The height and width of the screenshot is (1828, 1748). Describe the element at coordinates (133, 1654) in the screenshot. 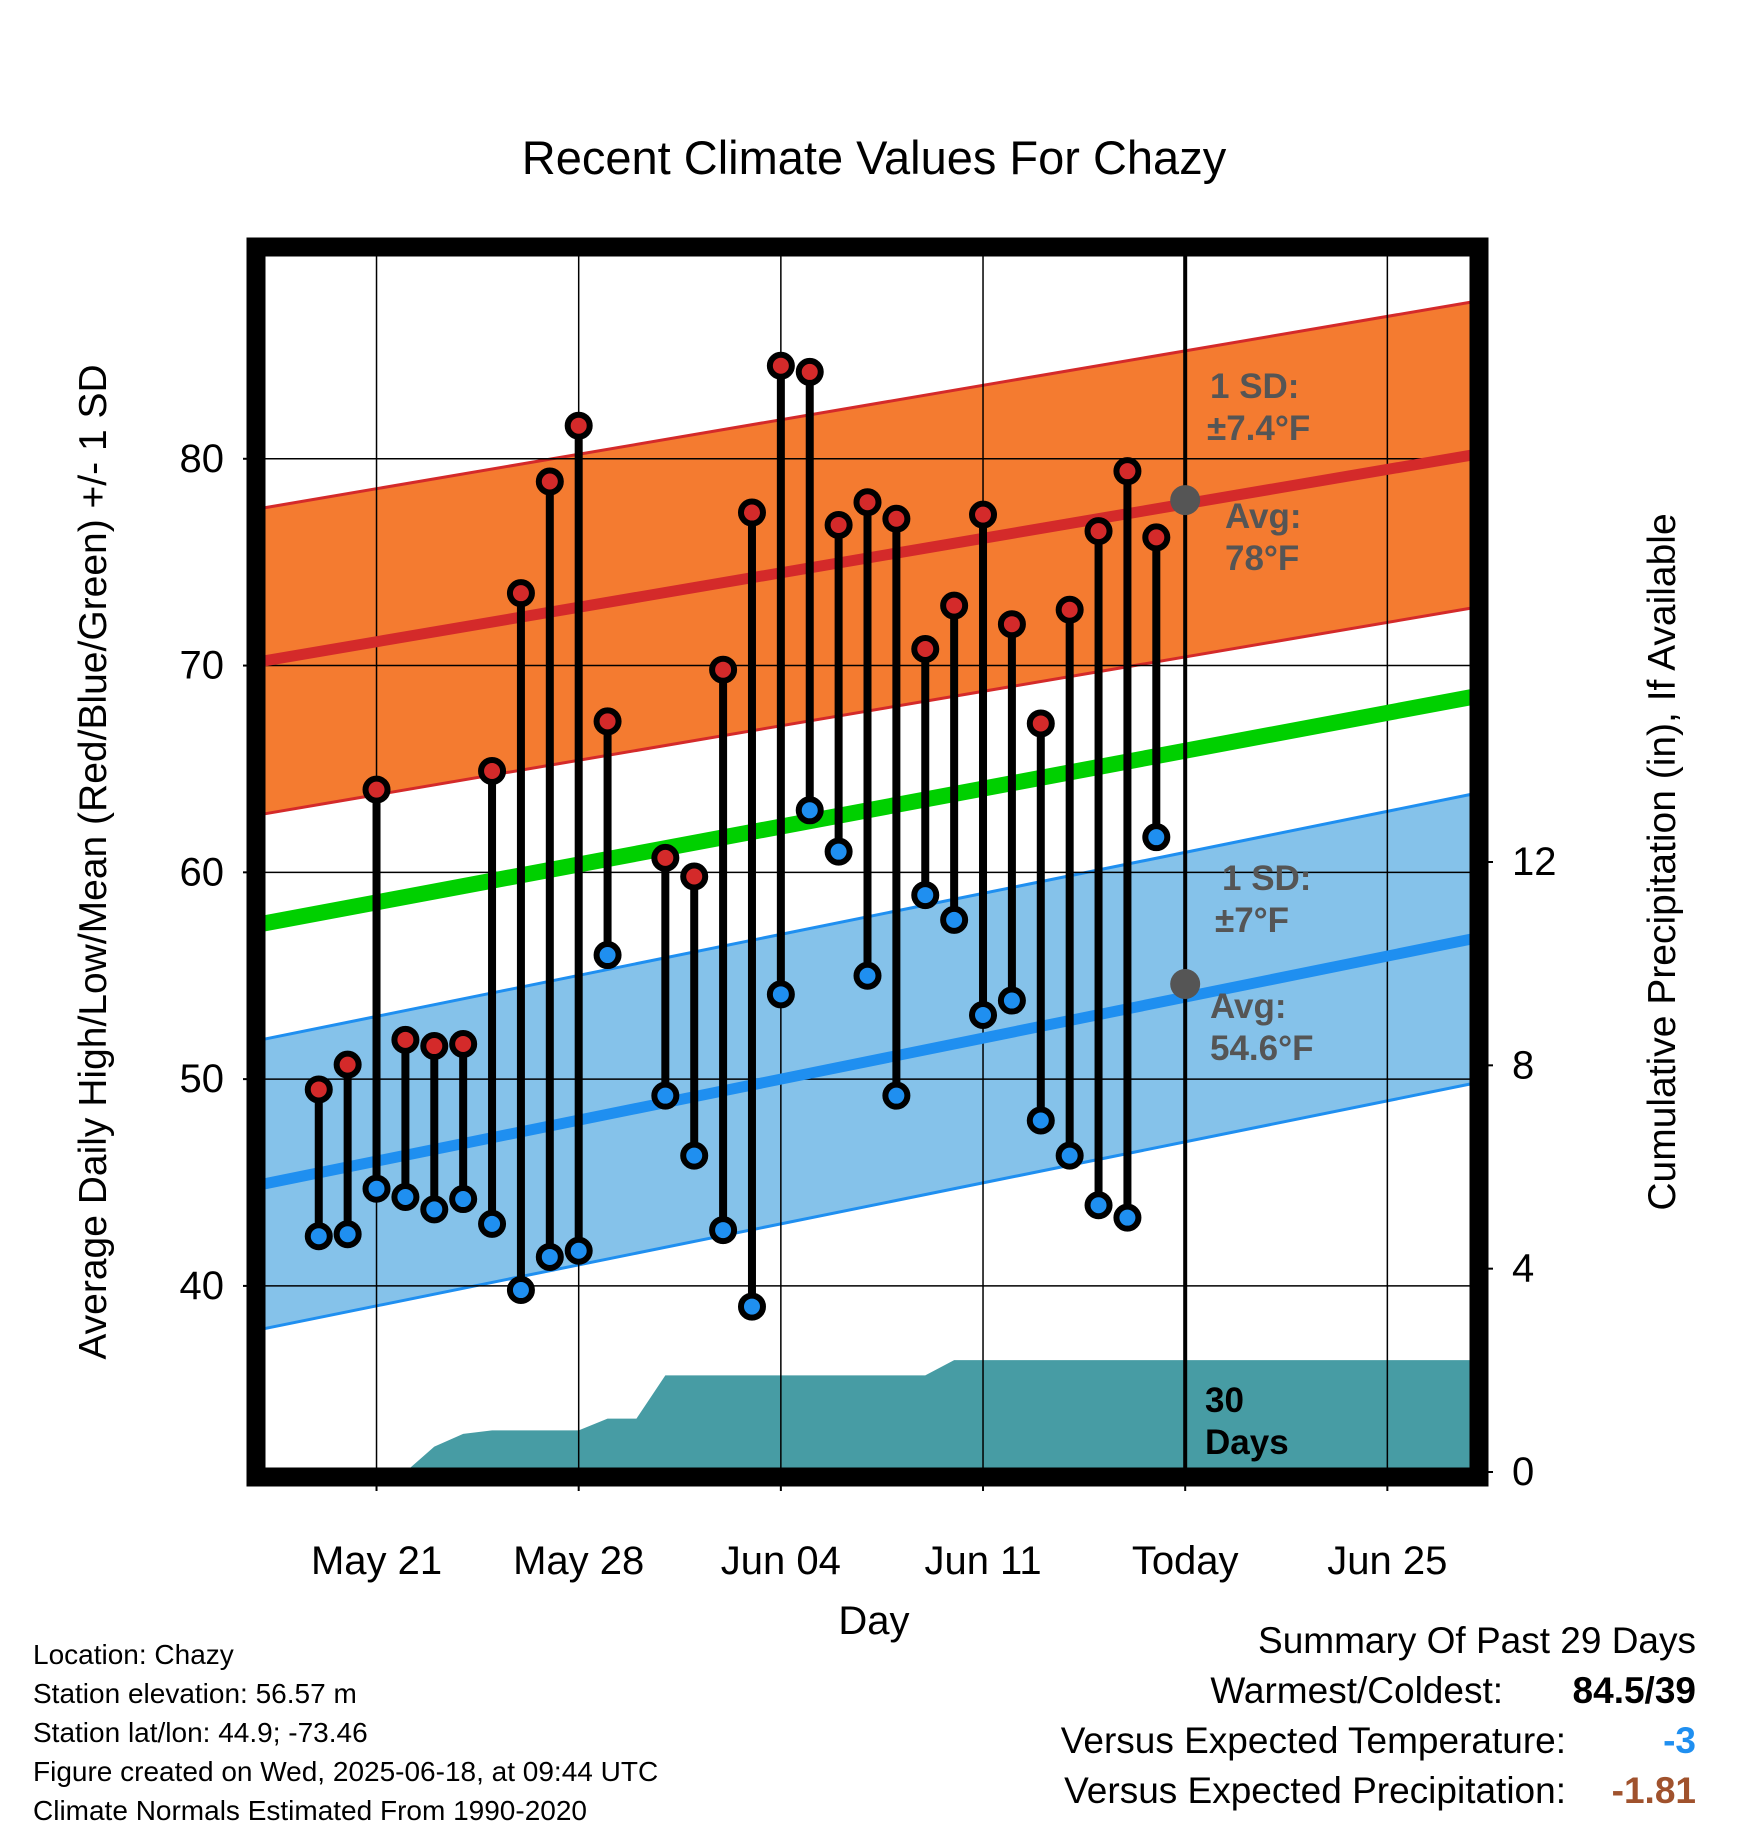

I see `info-location: Location: Chazy` at that location.